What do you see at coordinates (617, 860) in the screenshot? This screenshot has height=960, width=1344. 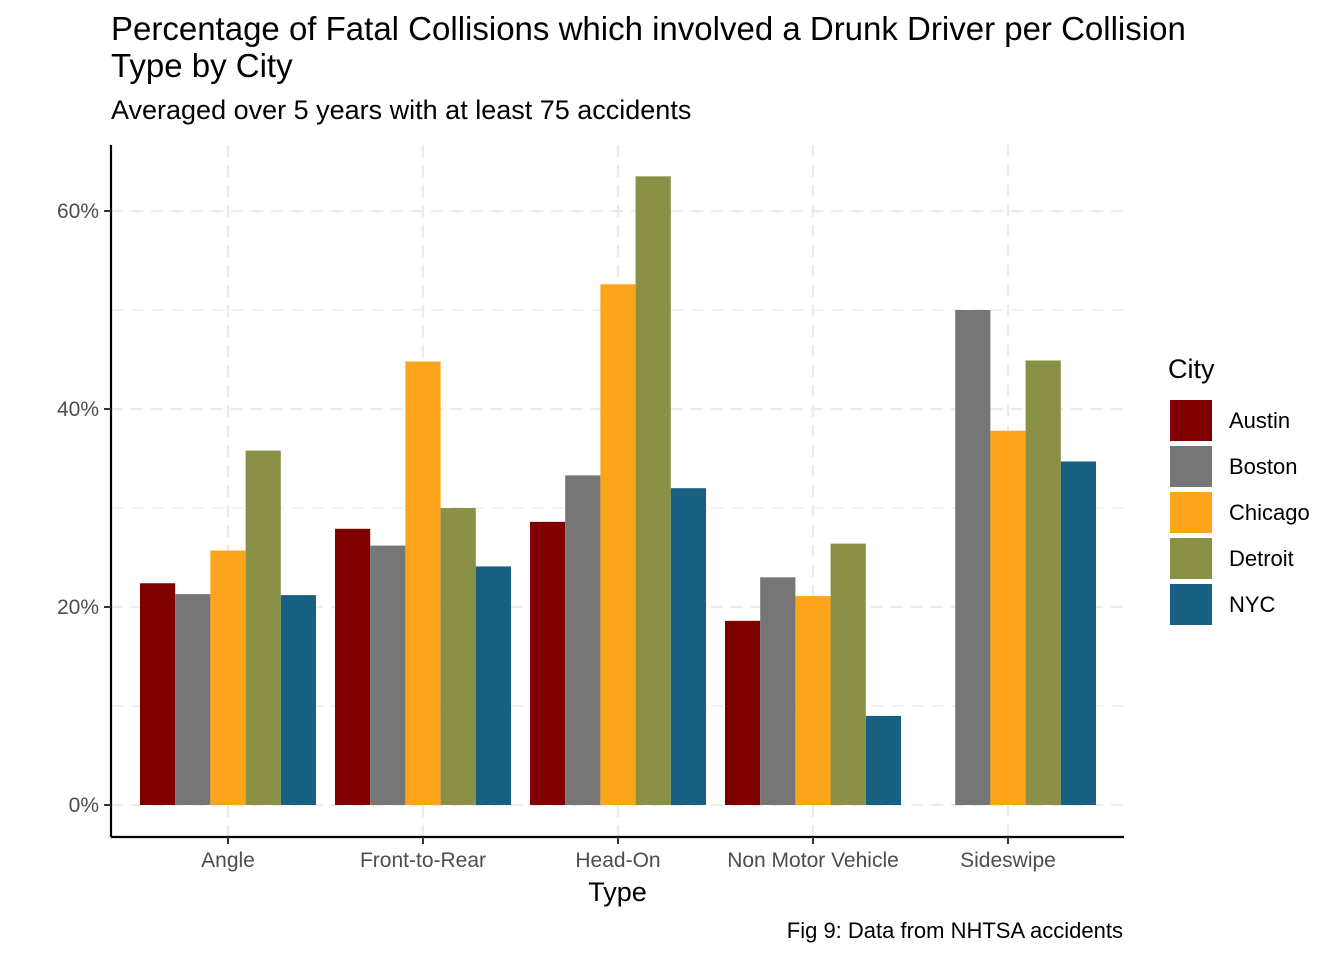 I see `x-tick-label: Head-On` at bounding box center [617, 860].